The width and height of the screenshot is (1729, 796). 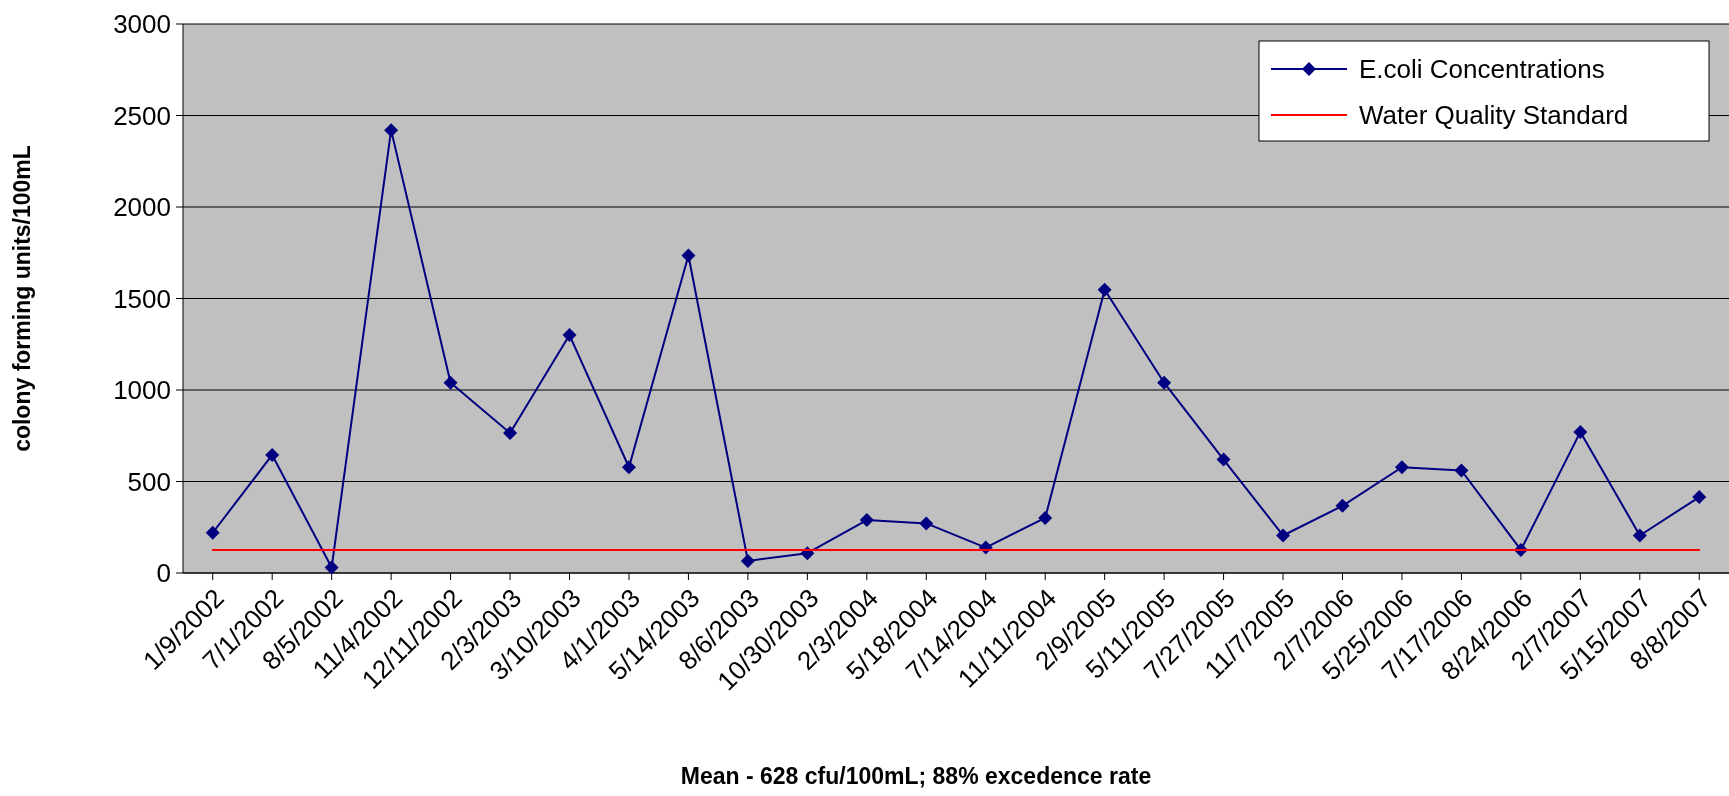 What do you see at coordinates (142, 24) in the screenshot?
I see `y-tick-label: 3000` at bounding box center [142, 24].